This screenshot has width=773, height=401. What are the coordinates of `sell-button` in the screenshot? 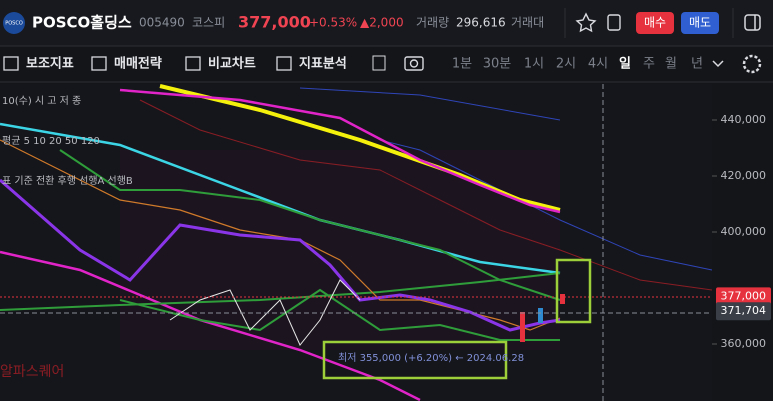 It's located at (700, 23).